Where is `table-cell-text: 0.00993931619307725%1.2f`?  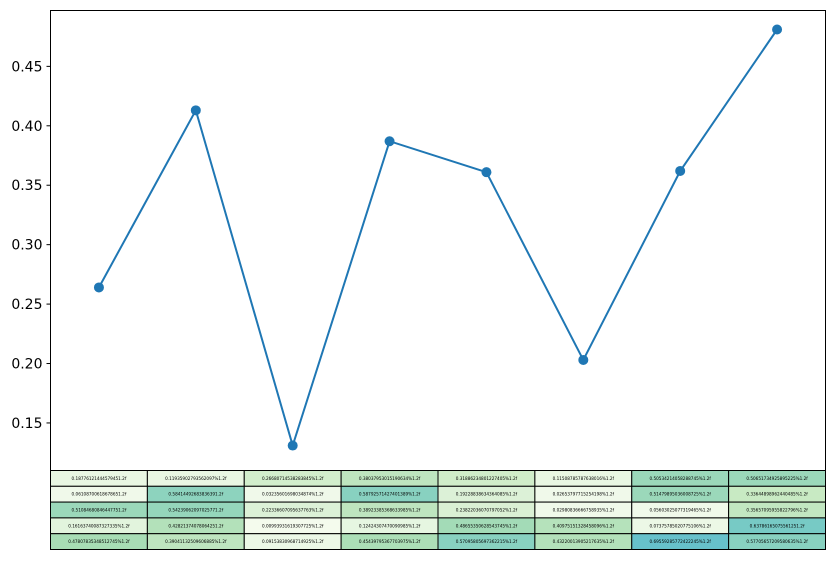
table-cell-text: 0.00993931619307725%1.2f is located at coordinates (293, 525).